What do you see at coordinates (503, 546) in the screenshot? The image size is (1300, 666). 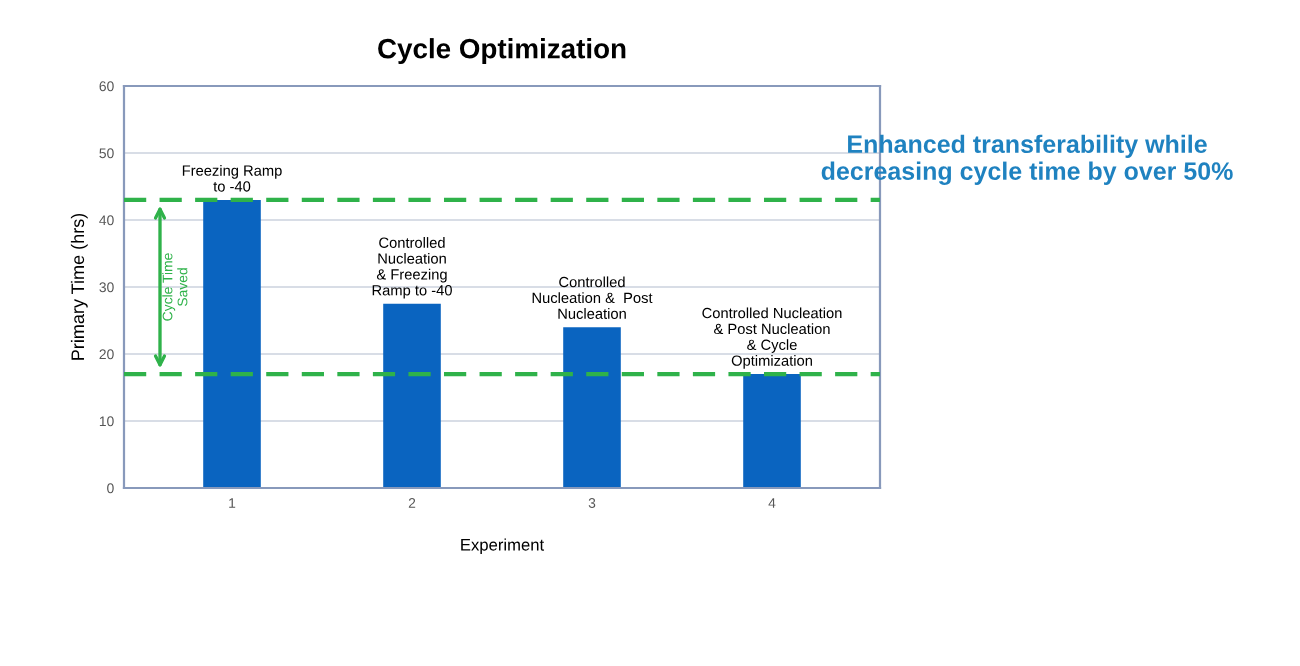 I see `x-axis-title: Experiment` at bounding box center [503, 546].